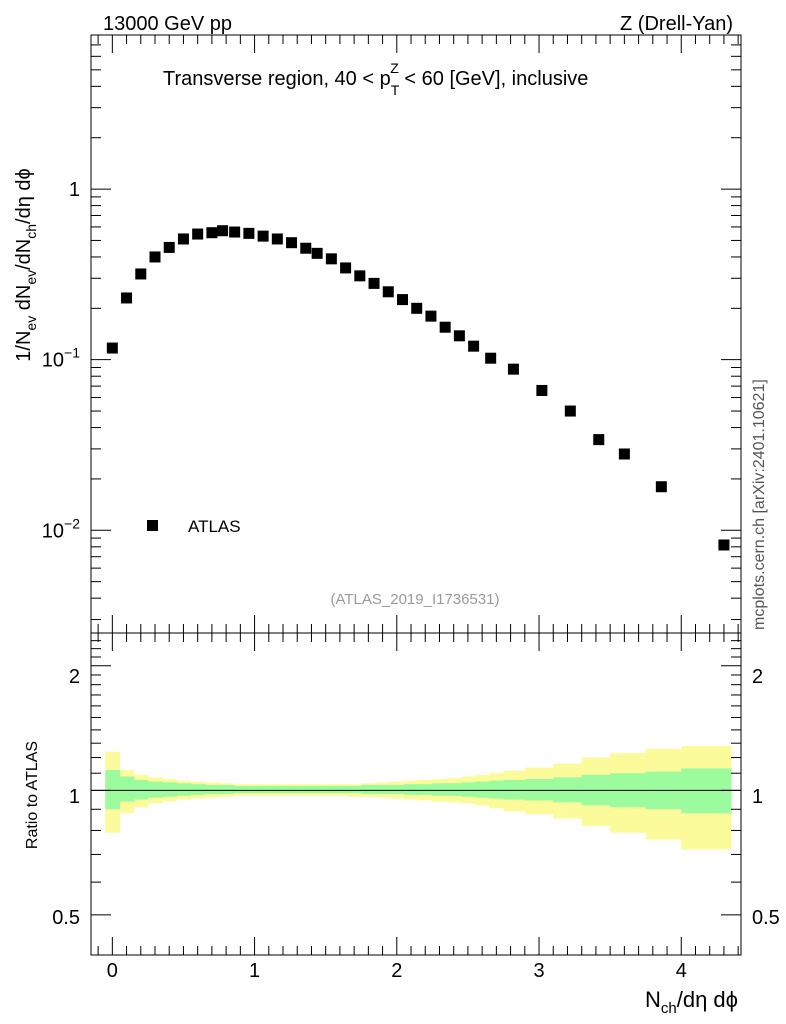 The image size is (786, 1024). What do you see at coordinates (757, 677) in the screenshot?
I see `ratio-ytick-label-2-right: 2` at bounding box center [757, 677].